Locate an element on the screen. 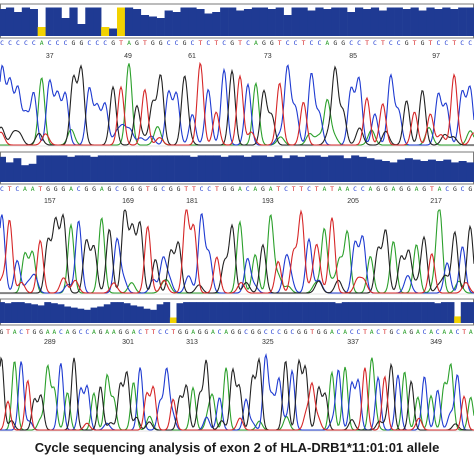 The image size is (474, 474). base-position-label: 61 is located at coordinates (192, 56).